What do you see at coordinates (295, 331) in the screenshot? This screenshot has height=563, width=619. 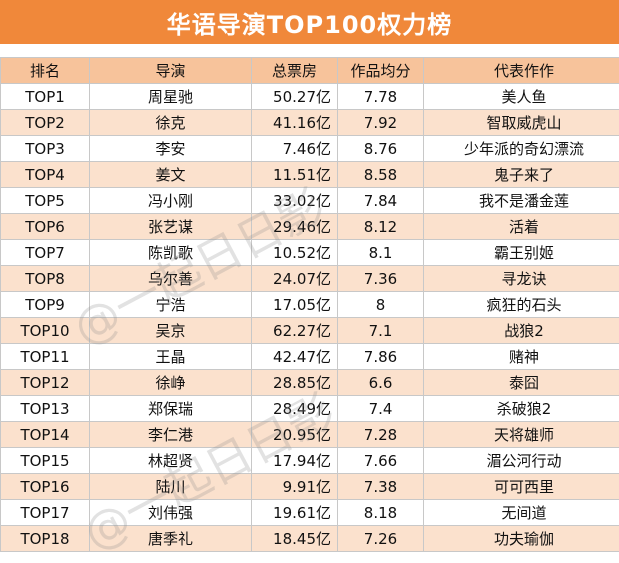 I see `box-office-cell: 62.27亿` at bounding box center [295, 331].